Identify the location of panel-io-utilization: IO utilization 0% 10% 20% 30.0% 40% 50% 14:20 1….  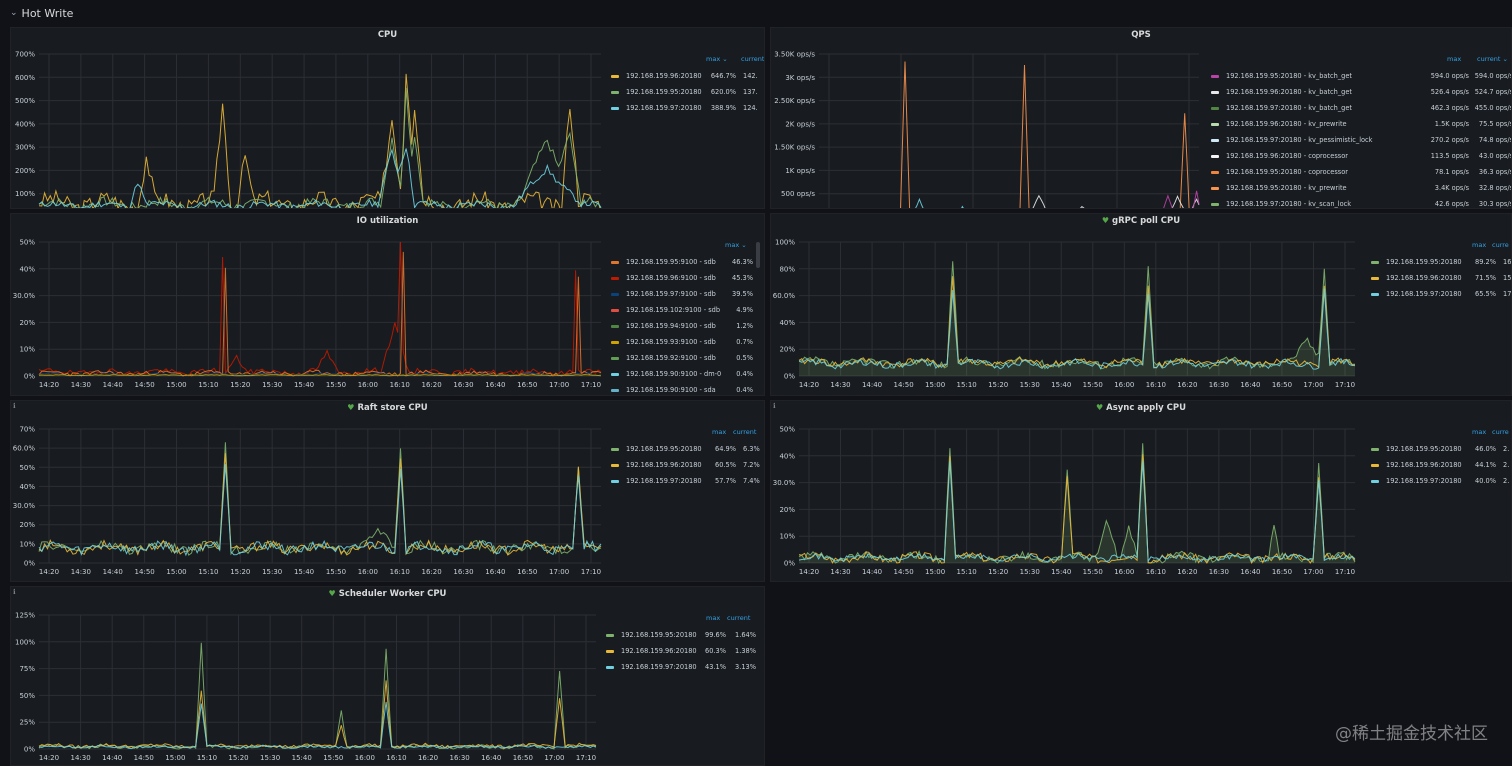
(387, 304).